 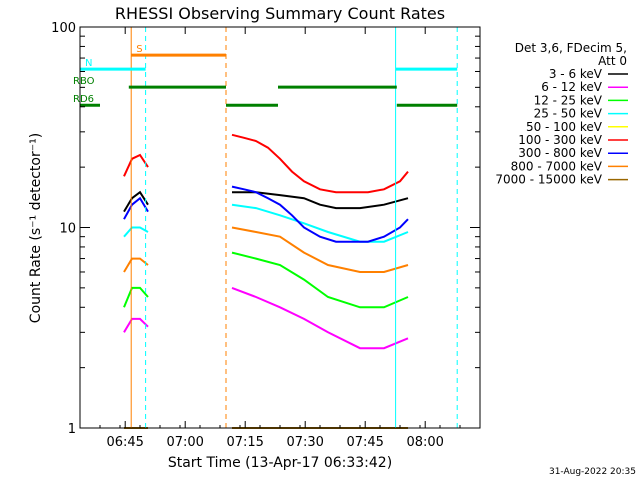 I want to click on series-100-300-kev, so click(x=266, y=163).